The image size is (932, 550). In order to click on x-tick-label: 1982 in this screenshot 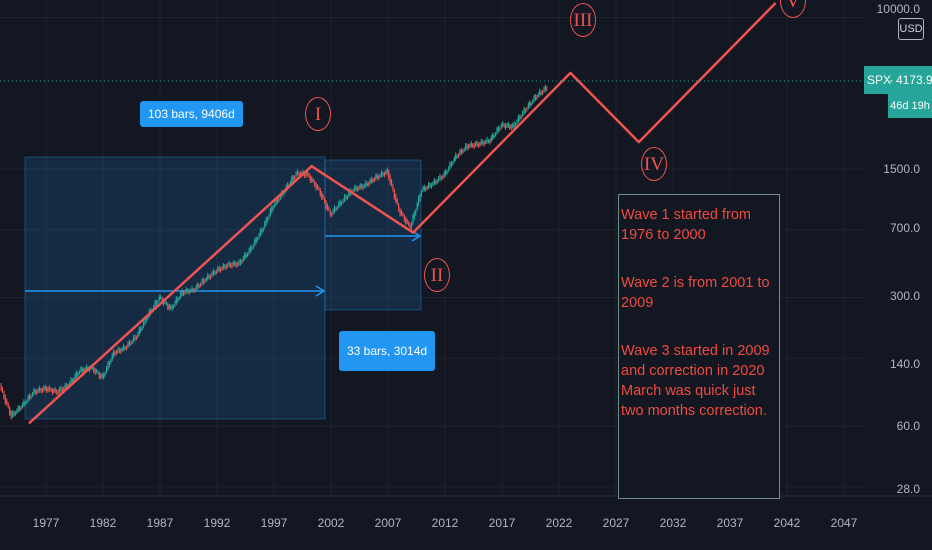, I will do `click(103, 523)`.